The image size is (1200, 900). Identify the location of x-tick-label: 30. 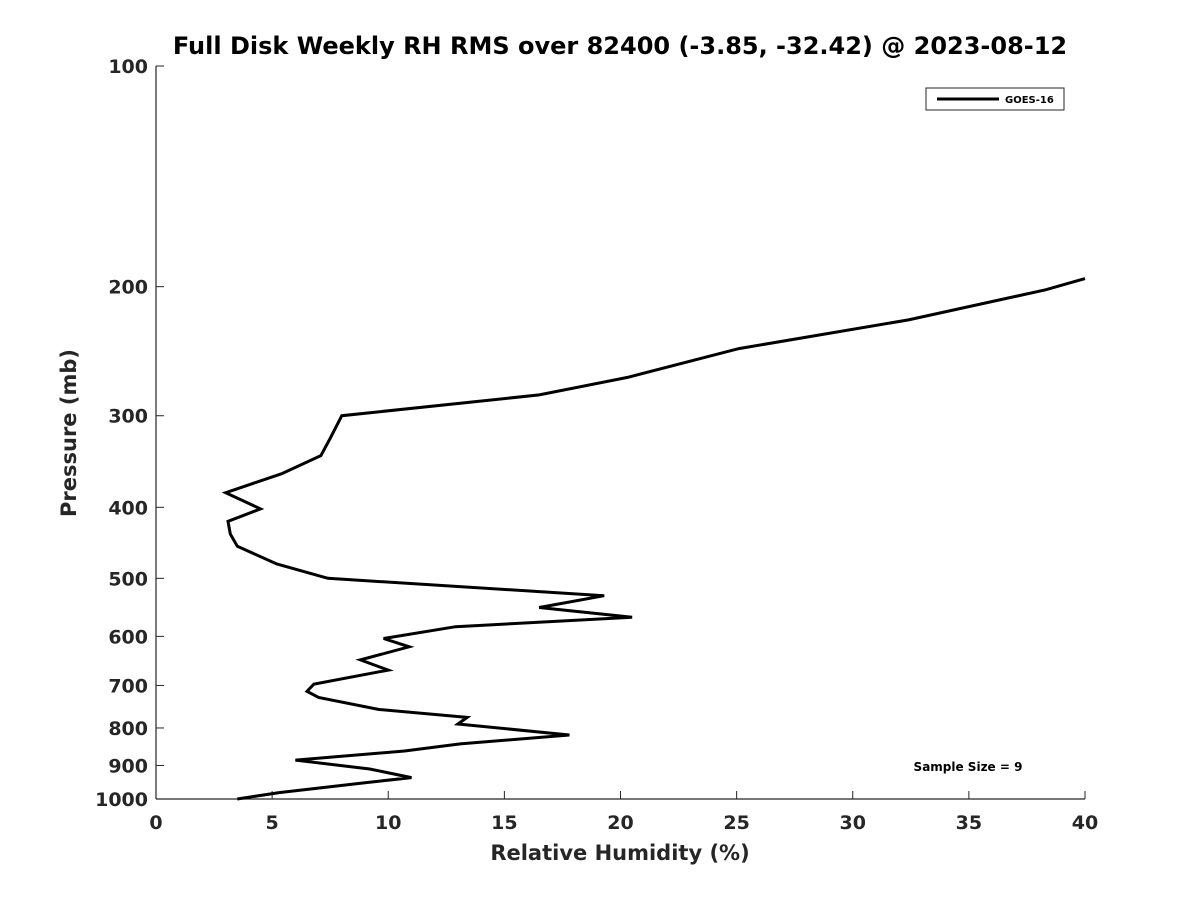
(853, 823).